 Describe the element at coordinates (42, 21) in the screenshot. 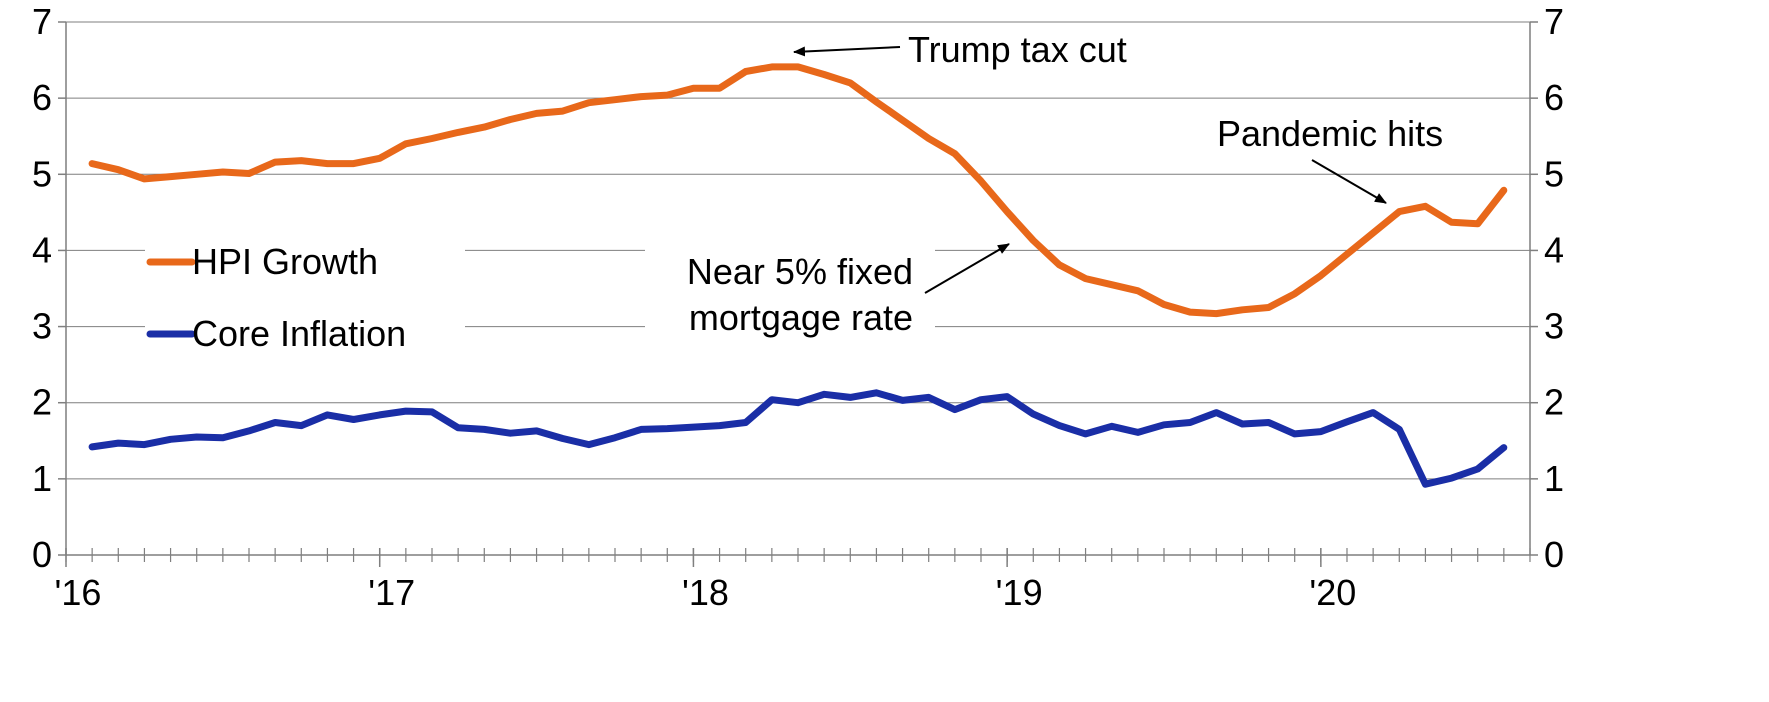

I see `y-tick-label-left: 7` at that location.